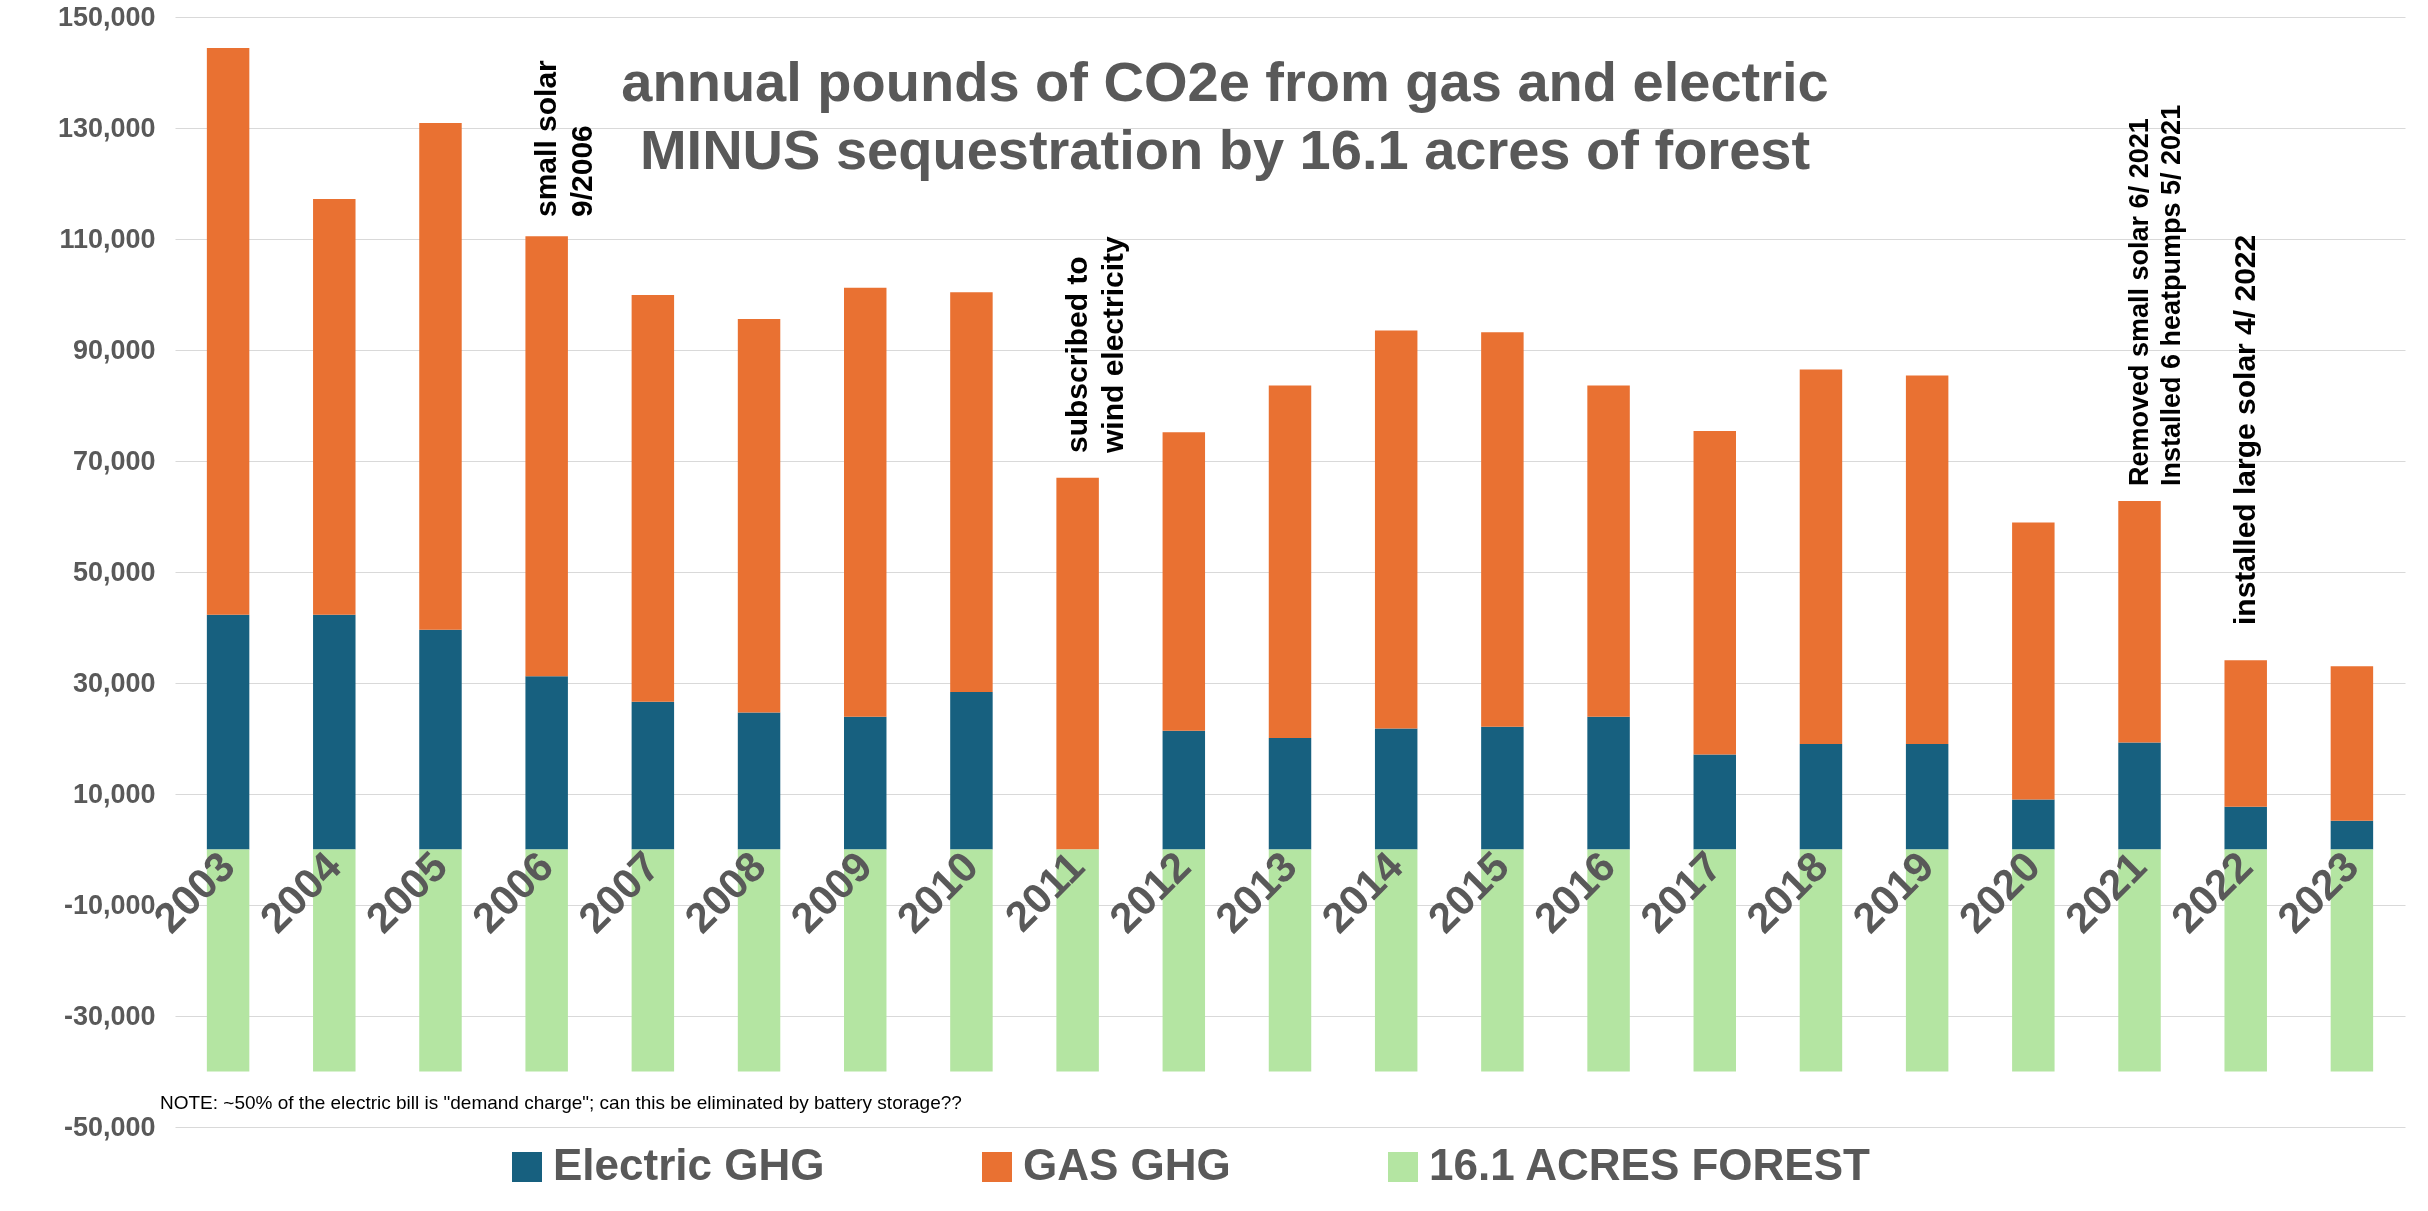 This screenshot has height=1211, width=2428. What do you see at coordinates (109, 1015) in the screenshot?
I see `y-tick-label: -30,000` at bounding box center [109, 1015].